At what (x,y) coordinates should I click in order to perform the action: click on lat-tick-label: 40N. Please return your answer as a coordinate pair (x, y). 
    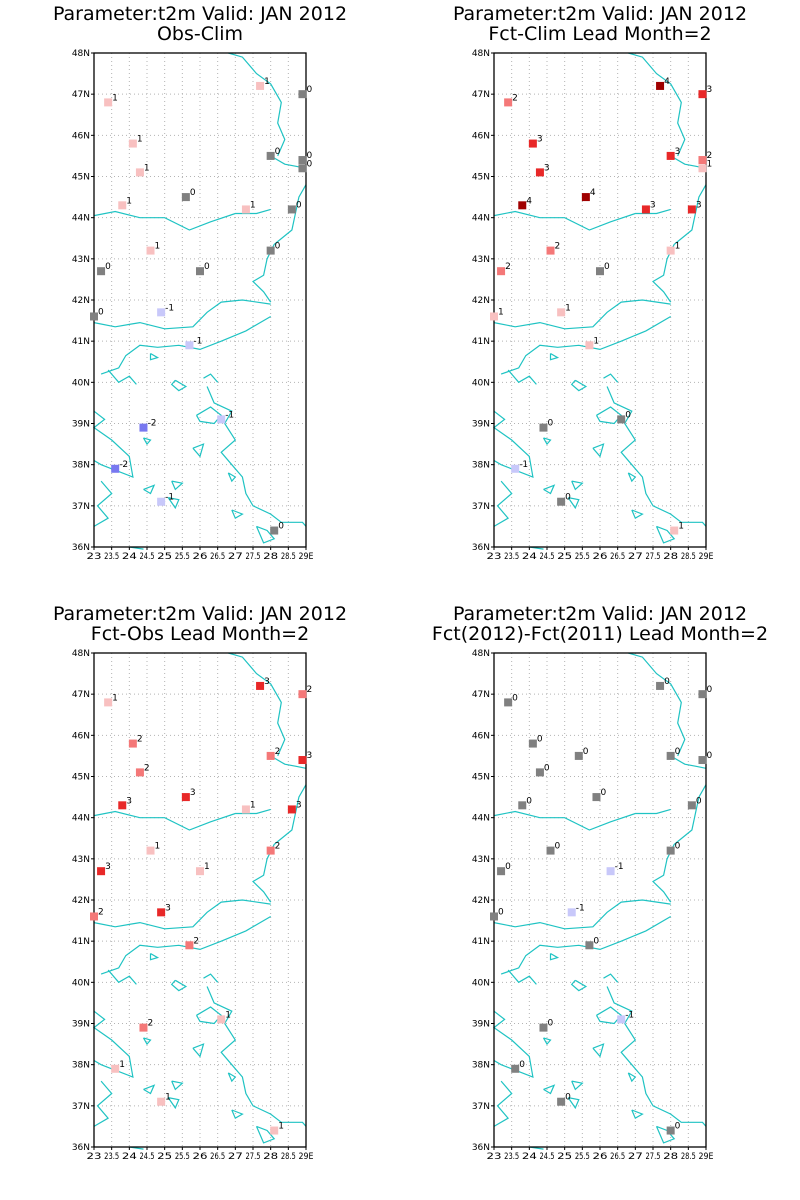
    Looking at the image, I should click on (481, 383).